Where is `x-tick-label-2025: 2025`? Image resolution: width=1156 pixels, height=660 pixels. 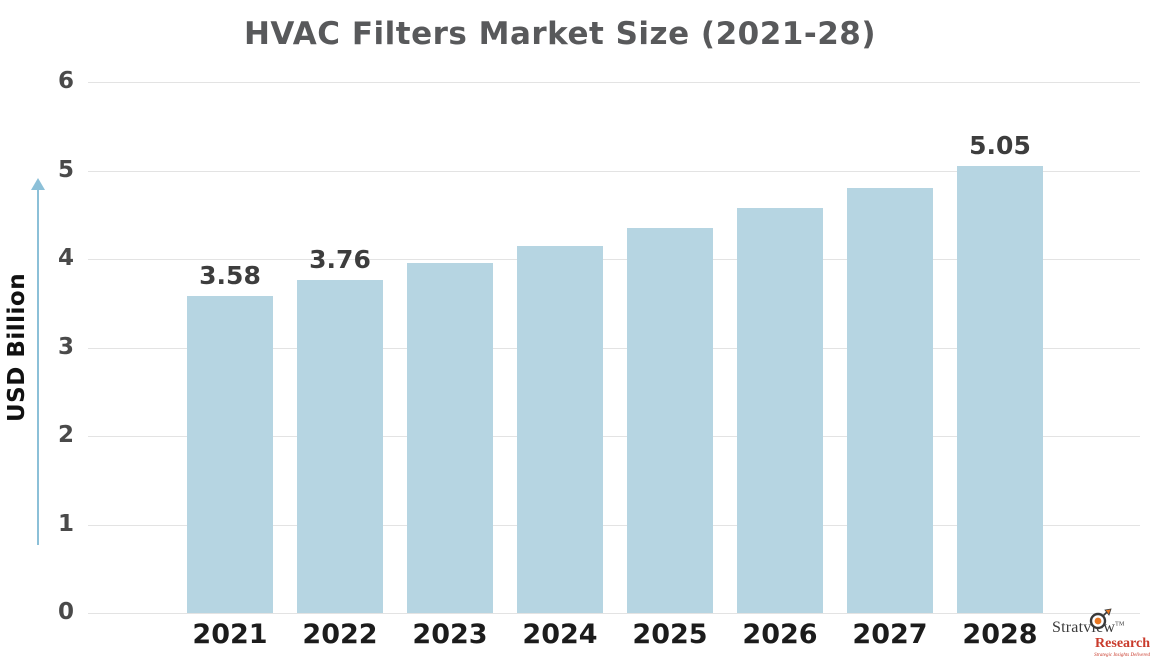
x-tick-label-2025: 2025 is located at coordinates (670, 634).